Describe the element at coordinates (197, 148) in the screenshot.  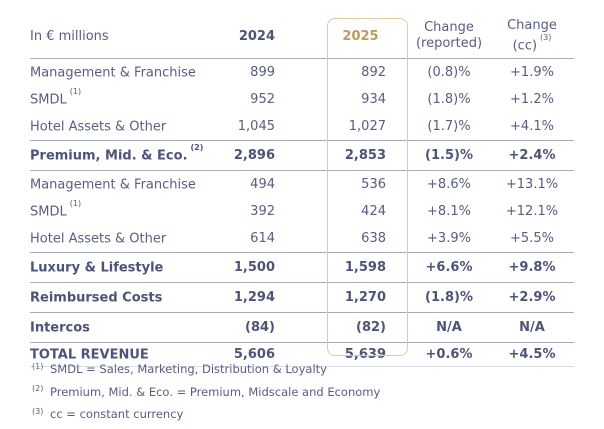
I see `footnote-ref-2: (2)` at that location.